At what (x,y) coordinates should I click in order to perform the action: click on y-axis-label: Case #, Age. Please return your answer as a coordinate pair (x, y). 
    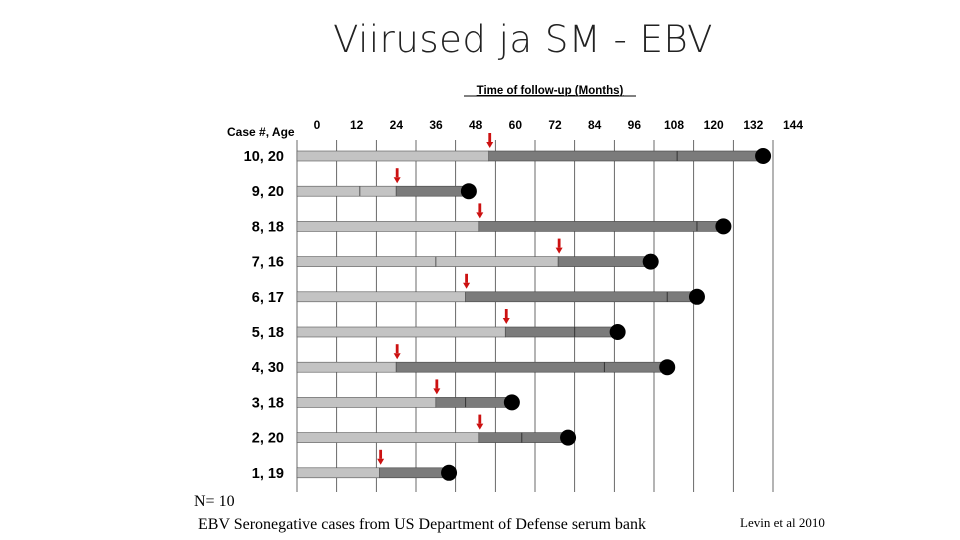
    Looking at the image, I should click on (261, 132).